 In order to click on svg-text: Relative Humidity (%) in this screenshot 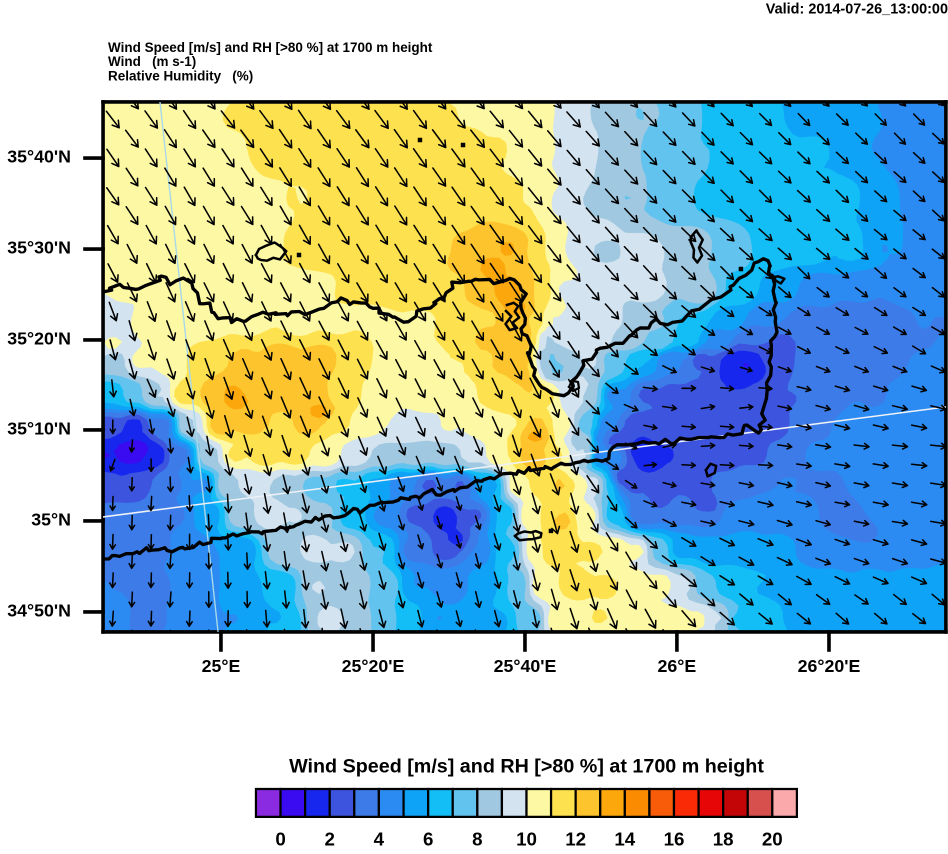, I will do `click(180, 76)`.